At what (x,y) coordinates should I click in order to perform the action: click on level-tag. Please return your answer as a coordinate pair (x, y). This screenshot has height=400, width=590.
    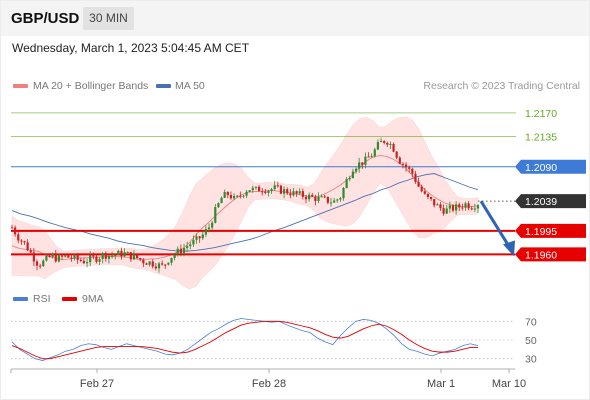
    Looking at the image, I should click on (550, 230).